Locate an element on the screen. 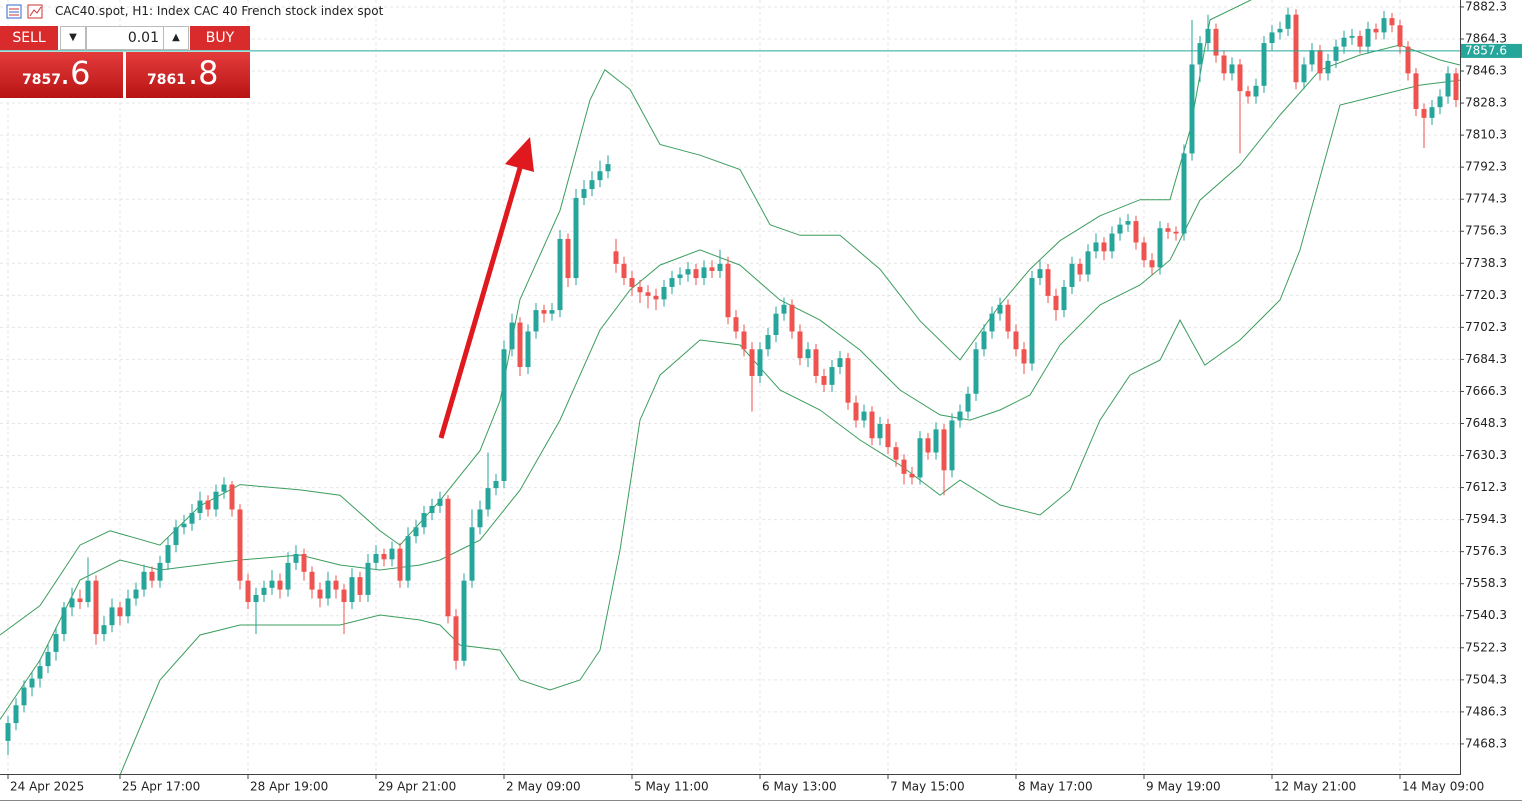 The image size is (1522, 802). bid-price: 7857 .6 is located at coordinates (61, 75).